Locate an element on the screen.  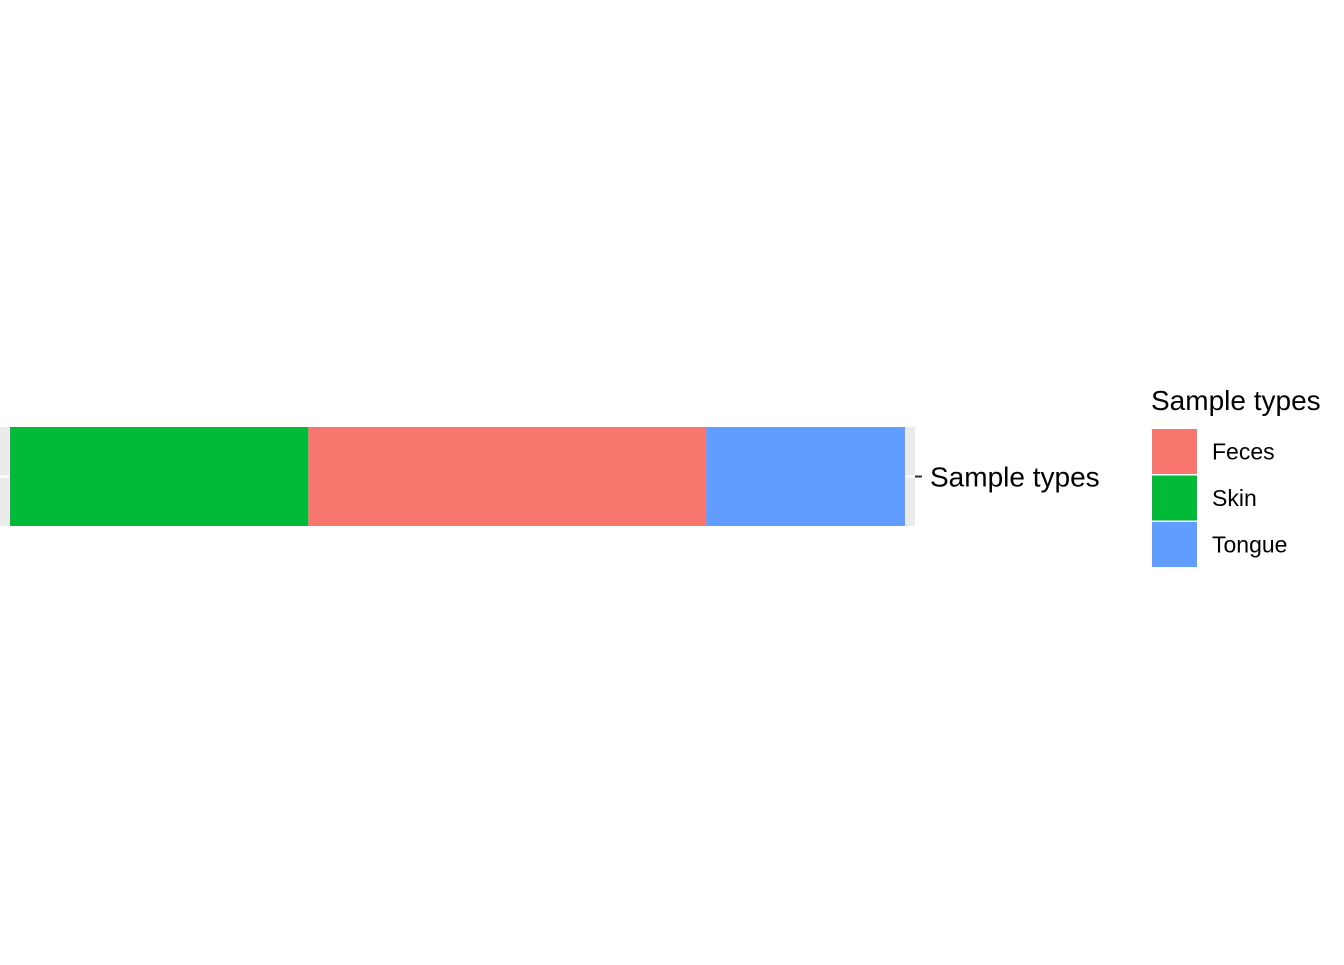
legend-label-feces: Feces is located at coordinates (1243, 452).